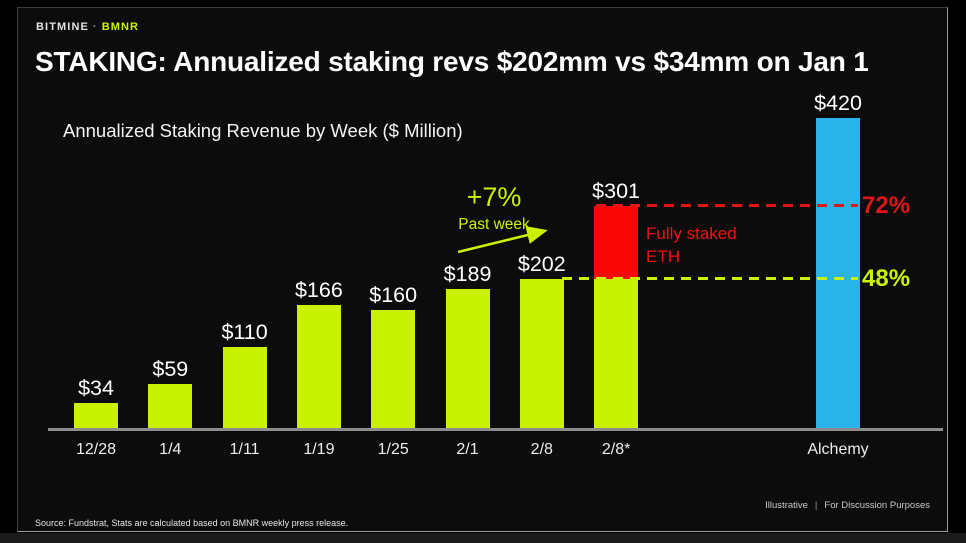 The width and height of the screenshot is (966, 543). I want to click on fully-staked-note-line2: ETH, so click(663, 257).